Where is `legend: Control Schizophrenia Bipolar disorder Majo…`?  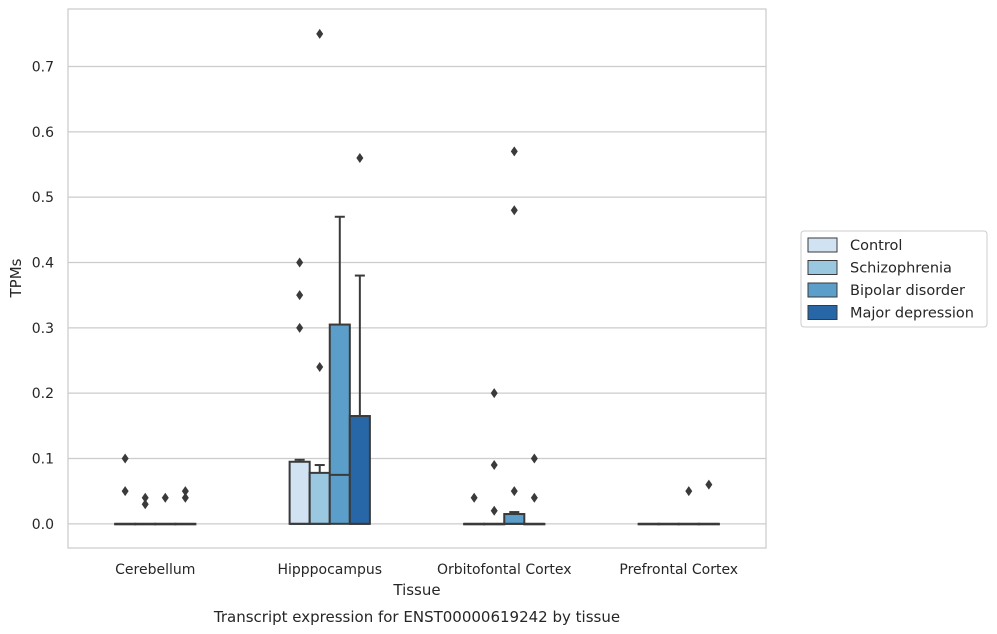
legend: Control Schizophrenia Bipolar disorder Majo… is located at coordinates (894, 279).